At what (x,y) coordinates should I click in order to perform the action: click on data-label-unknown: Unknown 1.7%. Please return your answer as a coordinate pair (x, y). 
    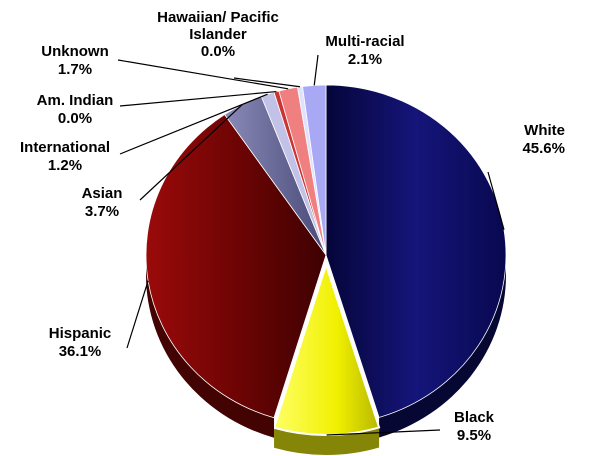
    Looking at the image, I should click on (75, 60).